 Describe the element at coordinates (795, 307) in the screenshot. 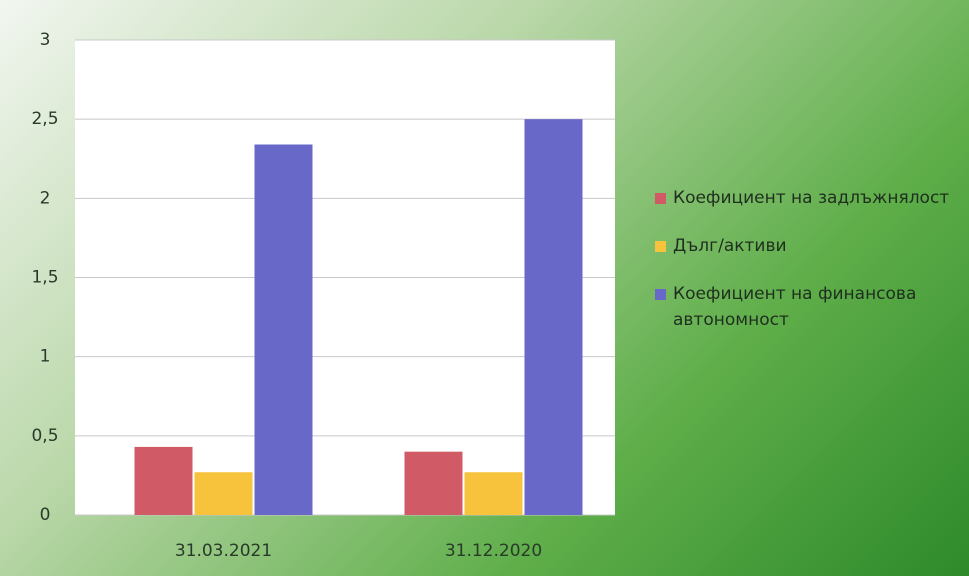

I see `legend-label: Коефициент на финансова автономност` at that location.